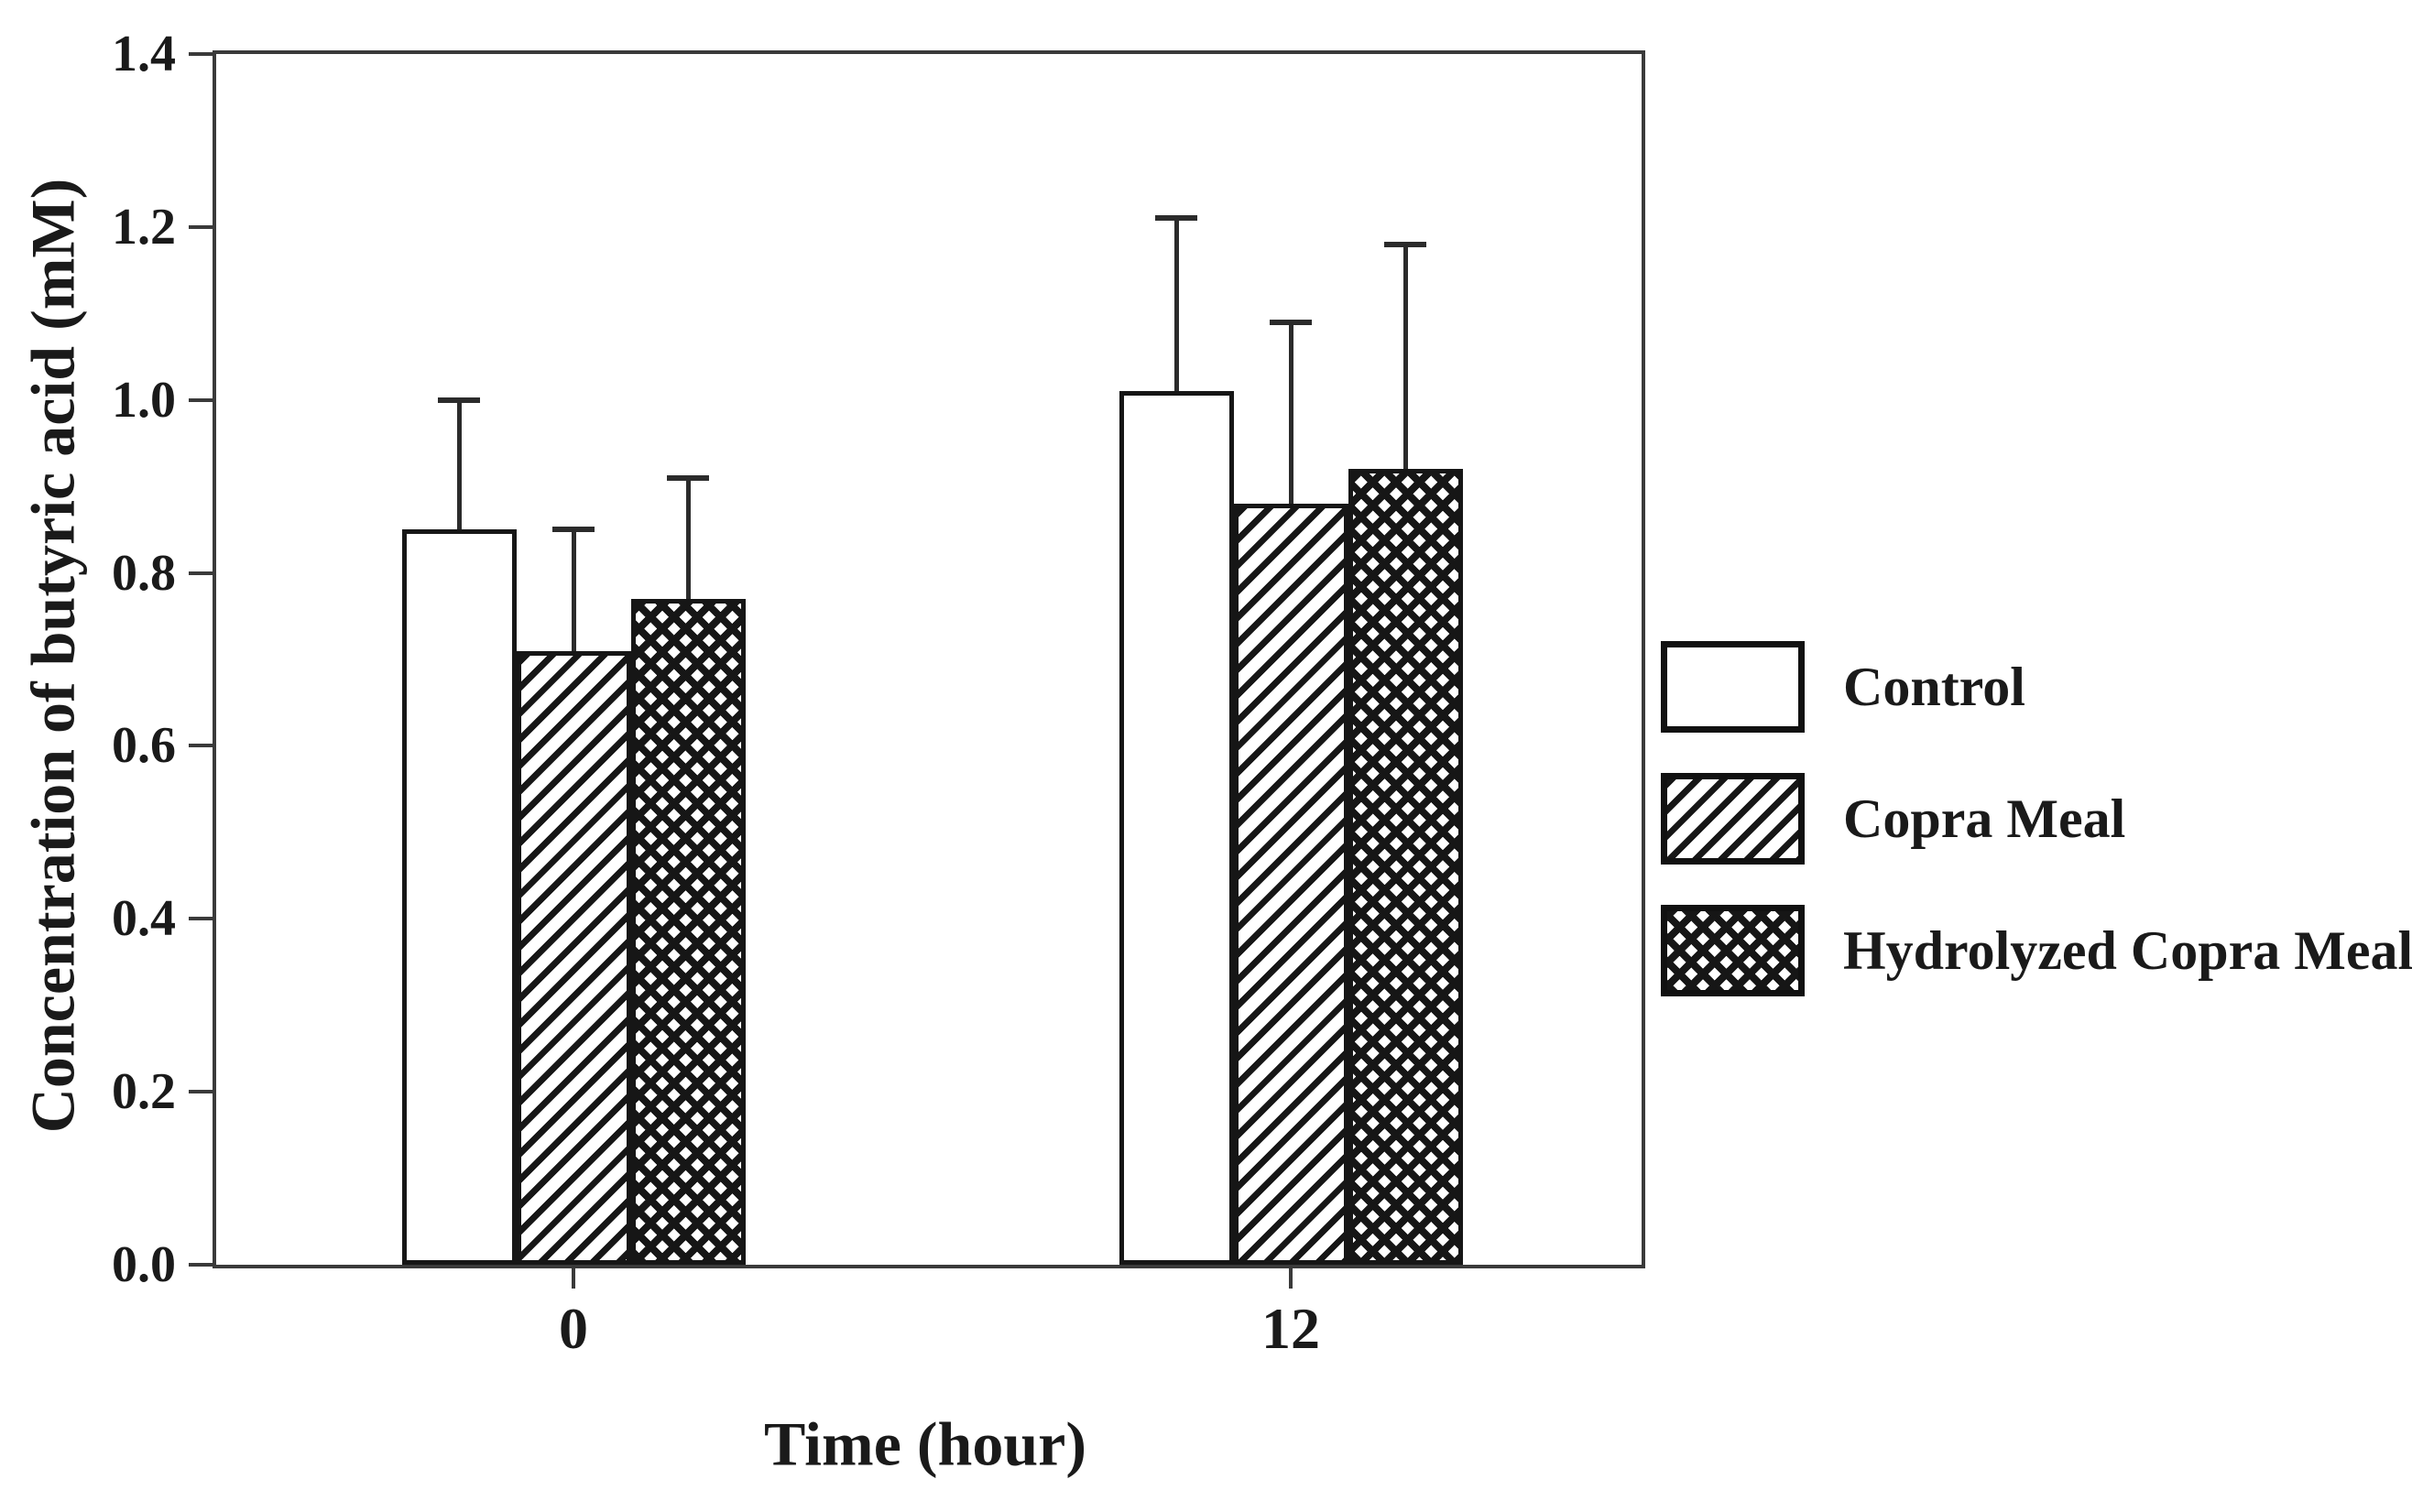 The height and width of the screenshot is (1512, 2412). I want to click on y-tick-mark-1.4, so click(202, 54).